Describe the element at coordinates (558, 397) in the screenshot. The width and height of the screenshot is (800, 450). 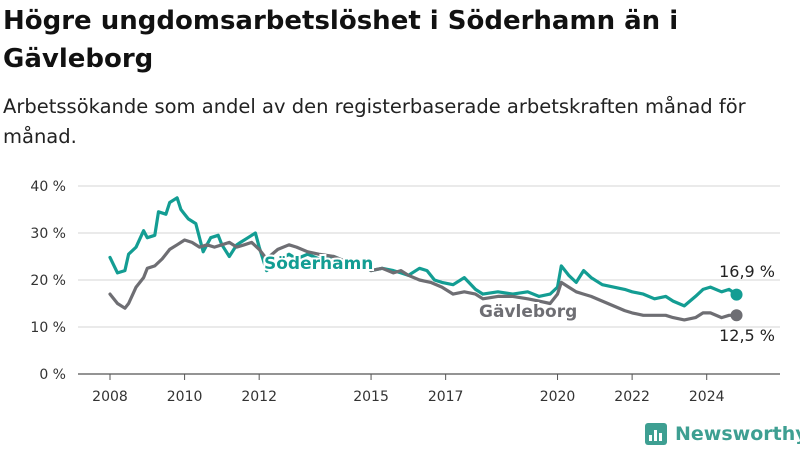
I see `x-tick-label: 2020` at that location.